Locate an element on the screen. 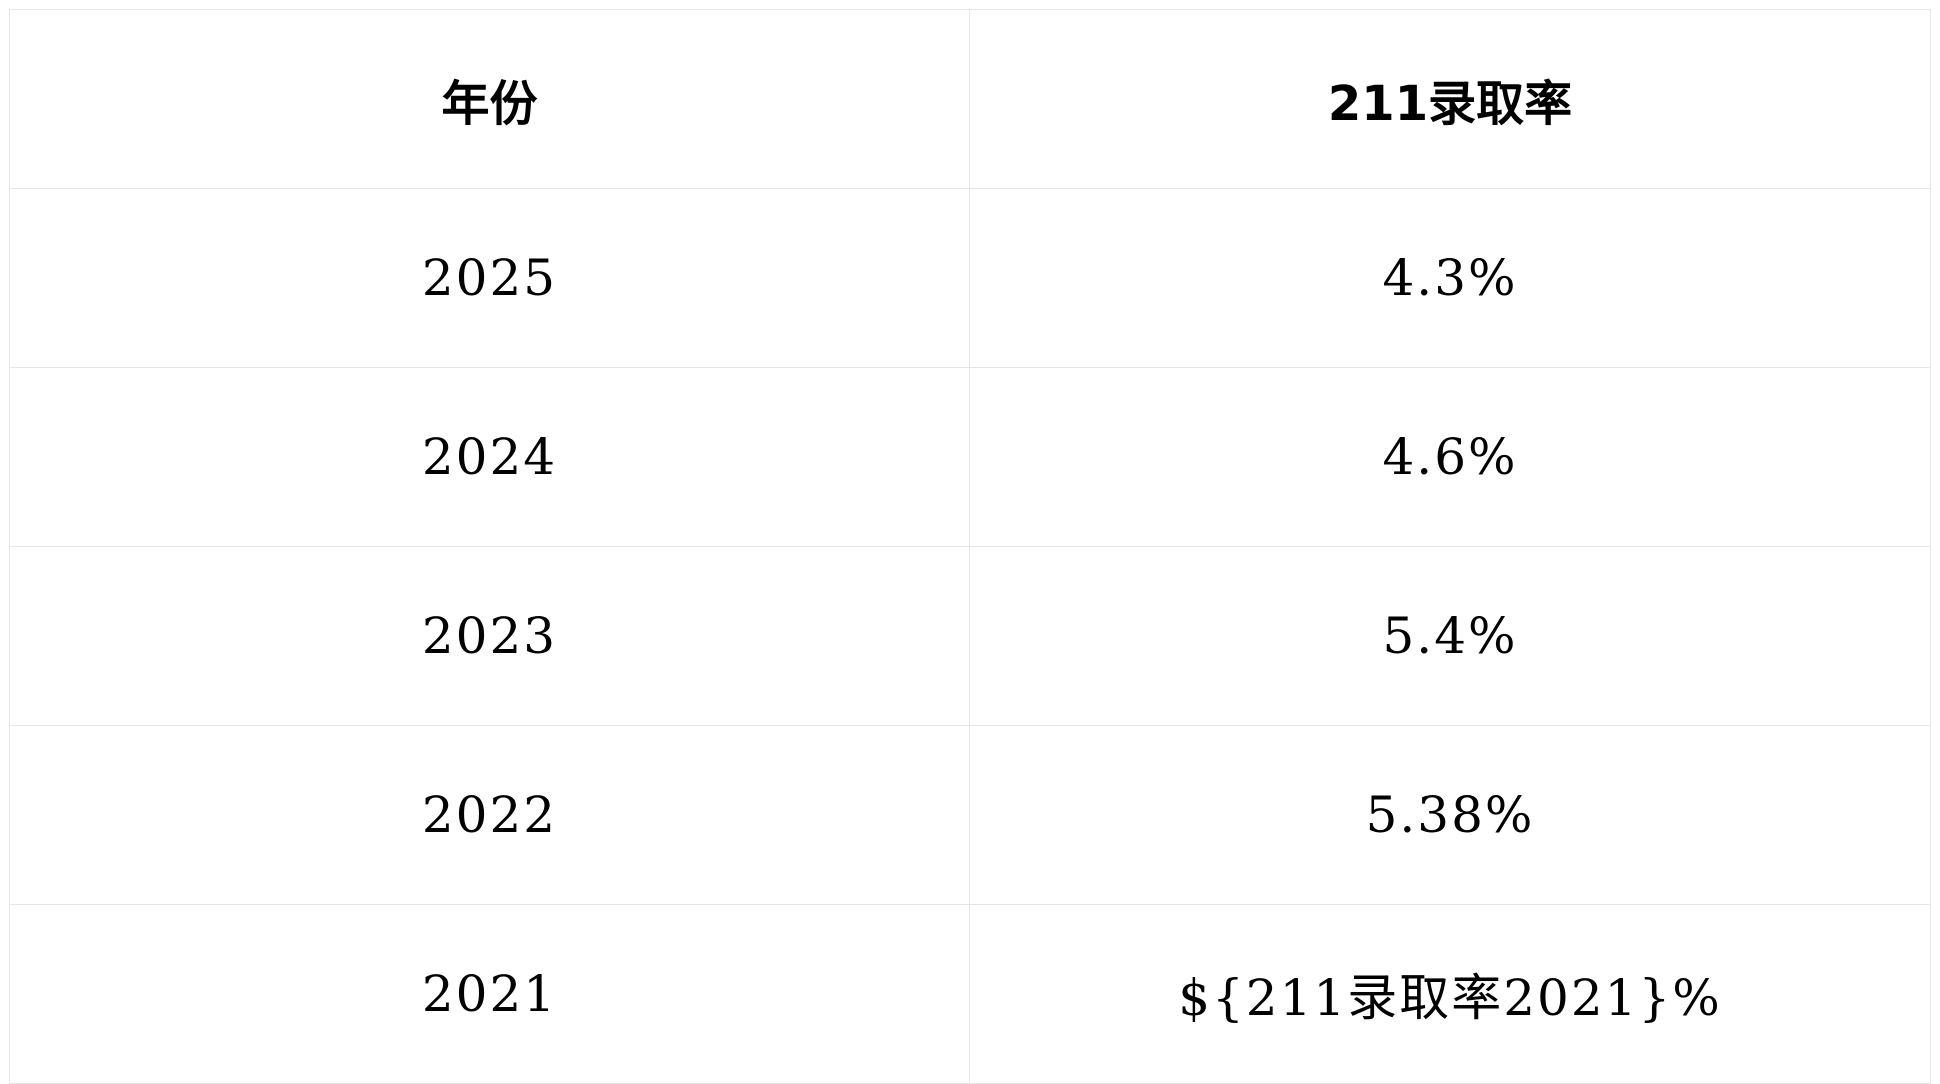 The height and width of the screenshot is (1084, 1940). cell-rate: 5.4% is located at coordinates (1450, 636).